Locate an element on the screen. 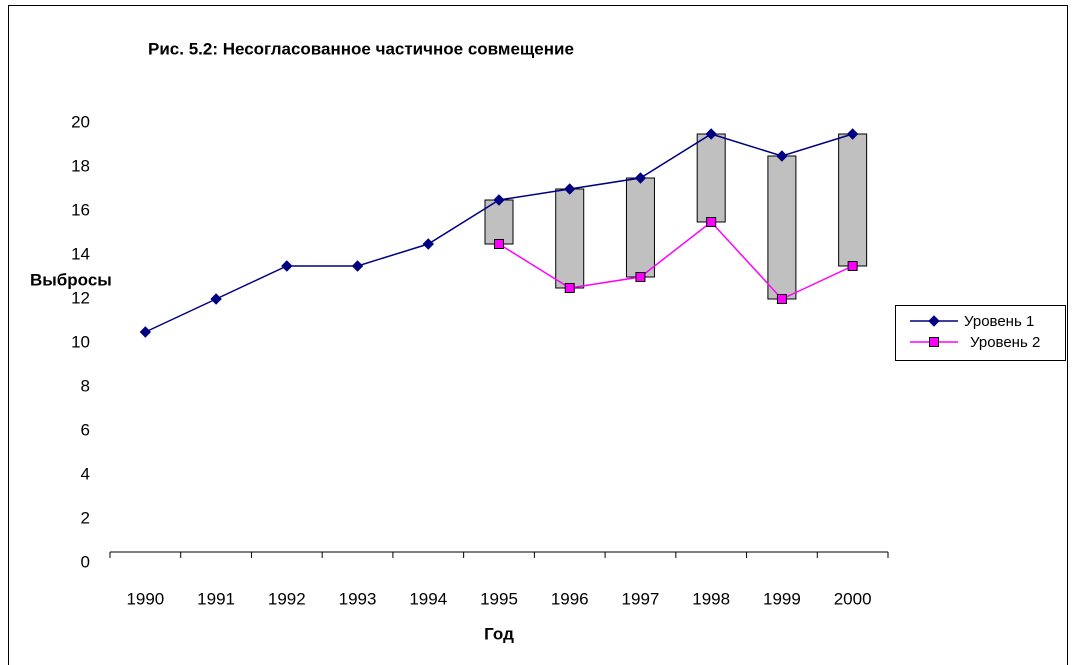 The image size is (1076, 665). y-tick-label: 8 is located at coordinates (85, 385).